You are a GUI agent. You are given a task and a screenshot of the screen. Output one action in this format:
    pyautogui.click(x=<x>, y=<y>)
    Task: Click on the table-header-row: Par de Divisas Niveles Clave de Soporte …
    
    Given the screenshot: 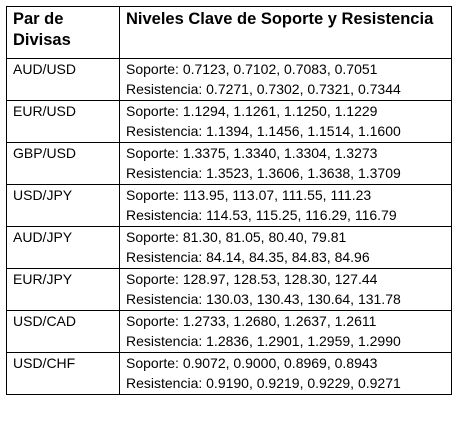 What is the action you would take?
    pyautogui.click(x=229, y=32)
    